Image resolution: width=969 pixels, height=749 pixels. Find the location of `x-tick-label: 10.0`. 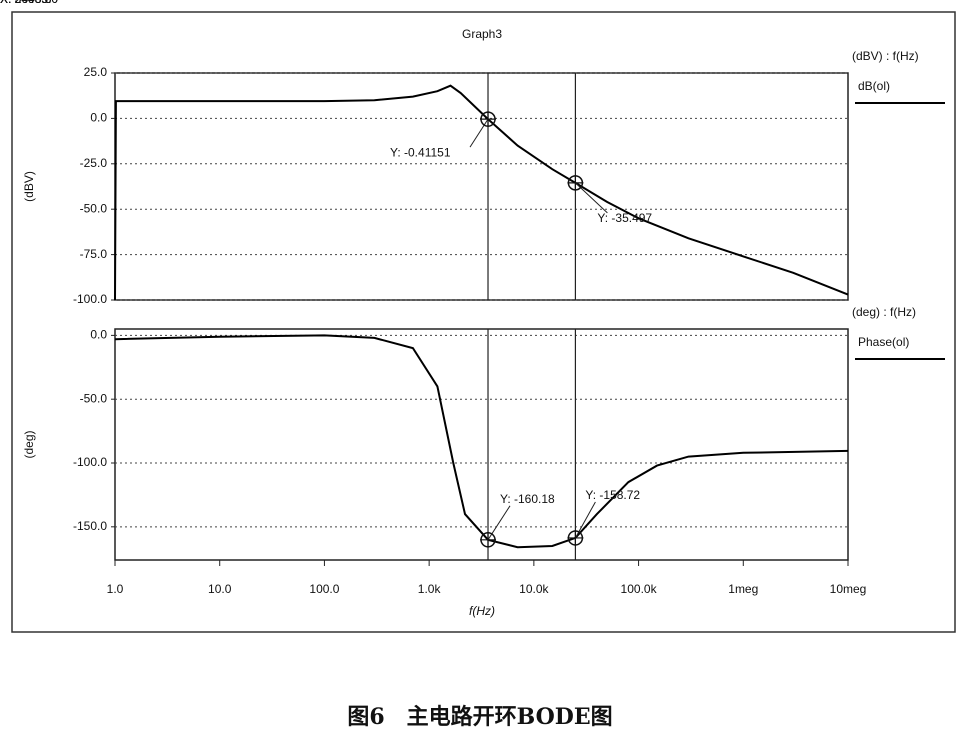

x-tick-label: 10.0 is located at coordinates (220, 589).